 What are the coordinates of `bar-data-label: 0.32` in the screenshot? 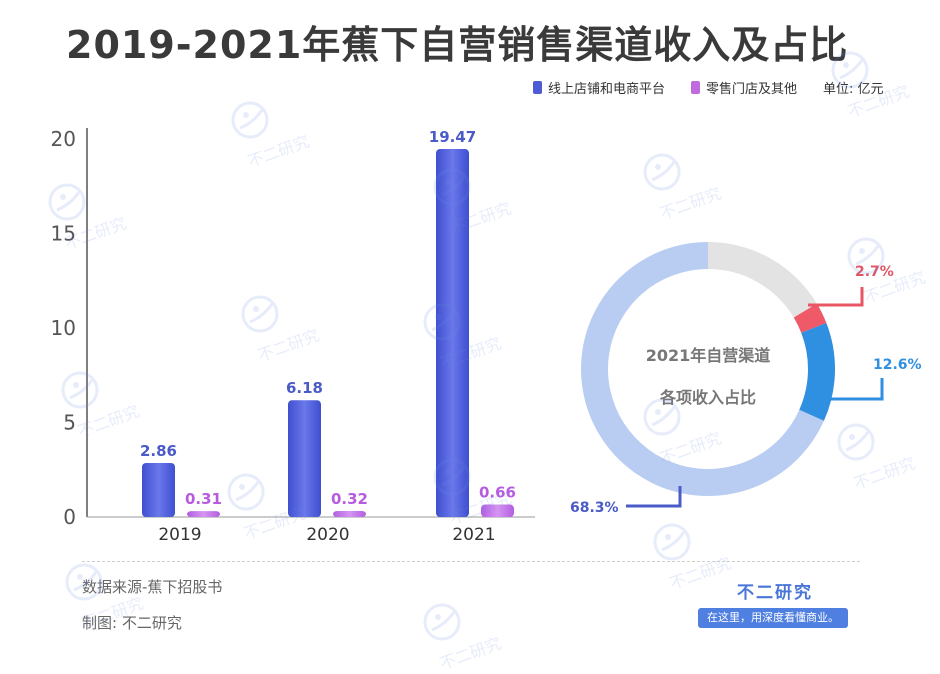 It's located at (349, 499).